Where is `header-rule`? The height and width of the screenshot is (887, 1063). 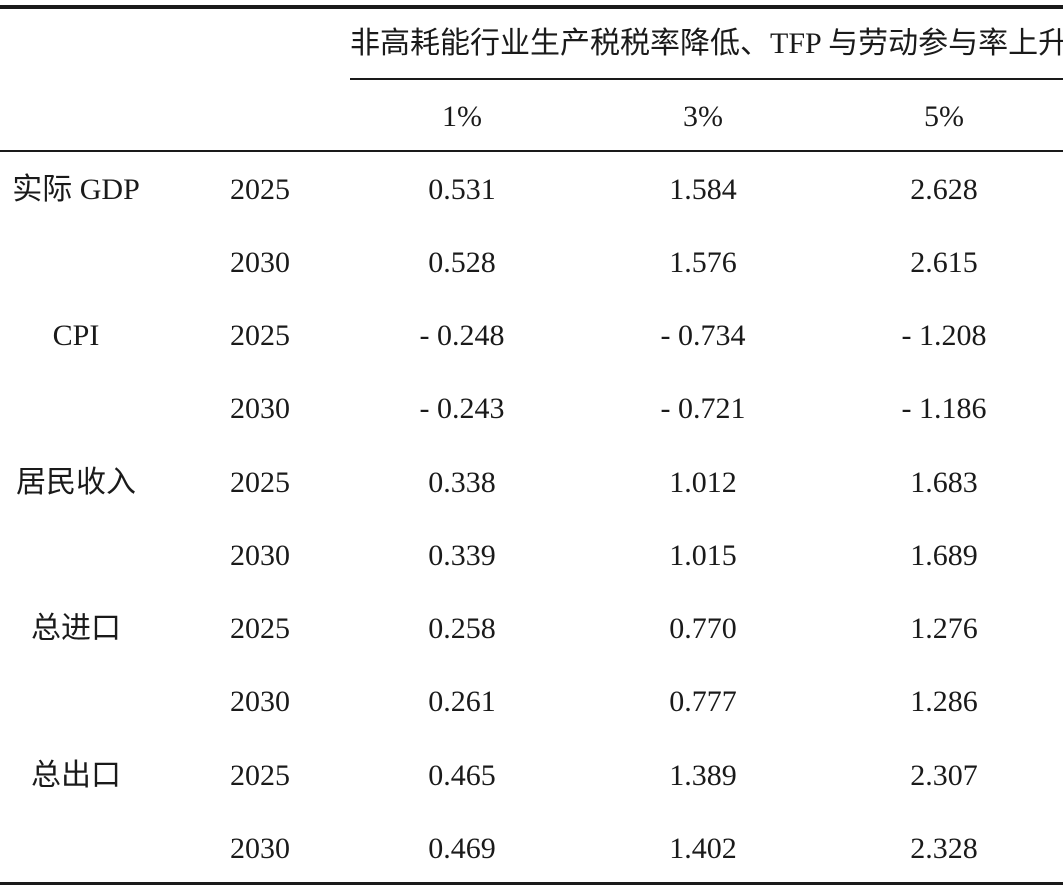
header-rule is located at coordinates (531, 151).